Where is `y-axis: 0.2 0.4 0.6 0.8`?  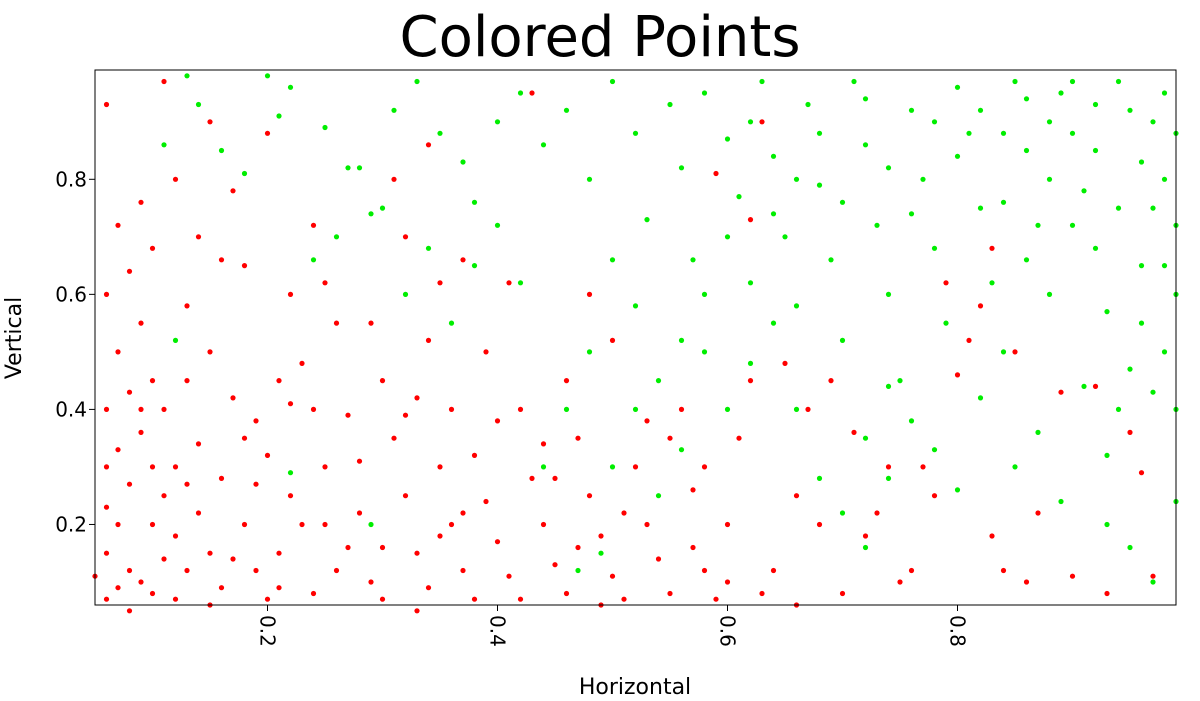
y-axis: 0.2 0.4 0.6 0.8 is located at coordinates (75, 351).